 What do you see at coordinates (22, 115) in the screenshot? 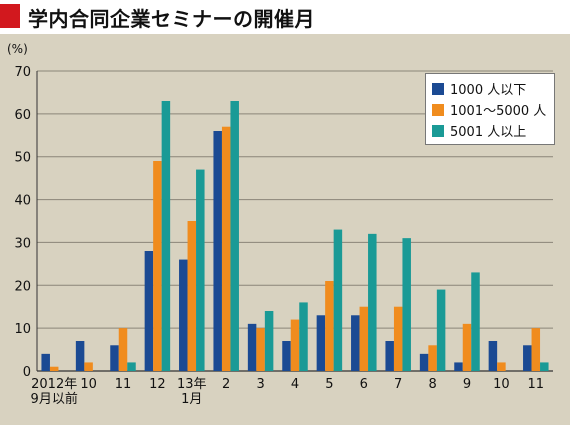
I see `y-tick-label: 60` at bounding box center [22, 115].